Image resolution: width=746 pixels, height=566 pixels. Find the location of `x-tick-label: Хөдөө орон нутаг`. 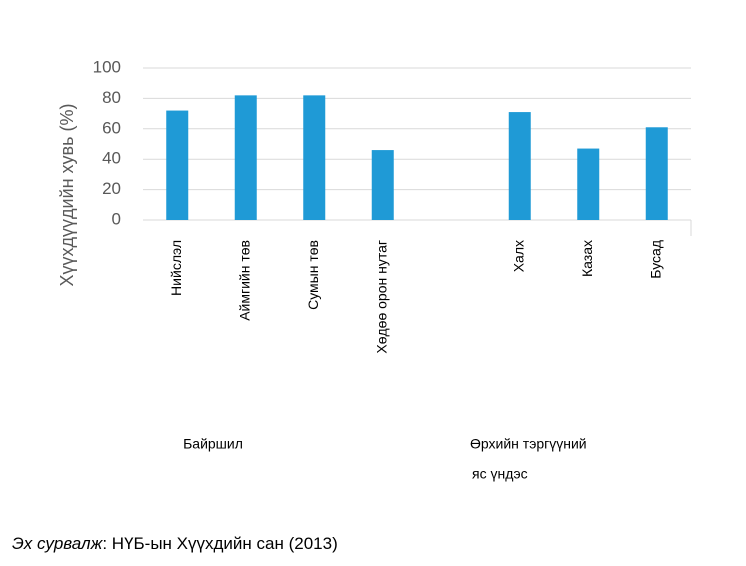

x-tick-label: Хөдөө орон нутаг is located at coordinates (381, 297).